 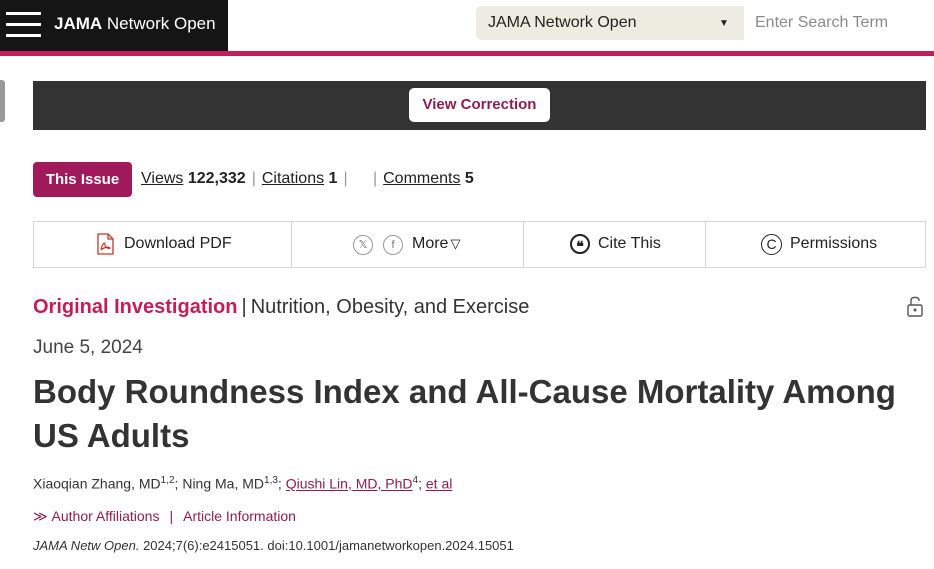 I want to click on brand-block: JAMA Network Open, so click(x=114, y=25).